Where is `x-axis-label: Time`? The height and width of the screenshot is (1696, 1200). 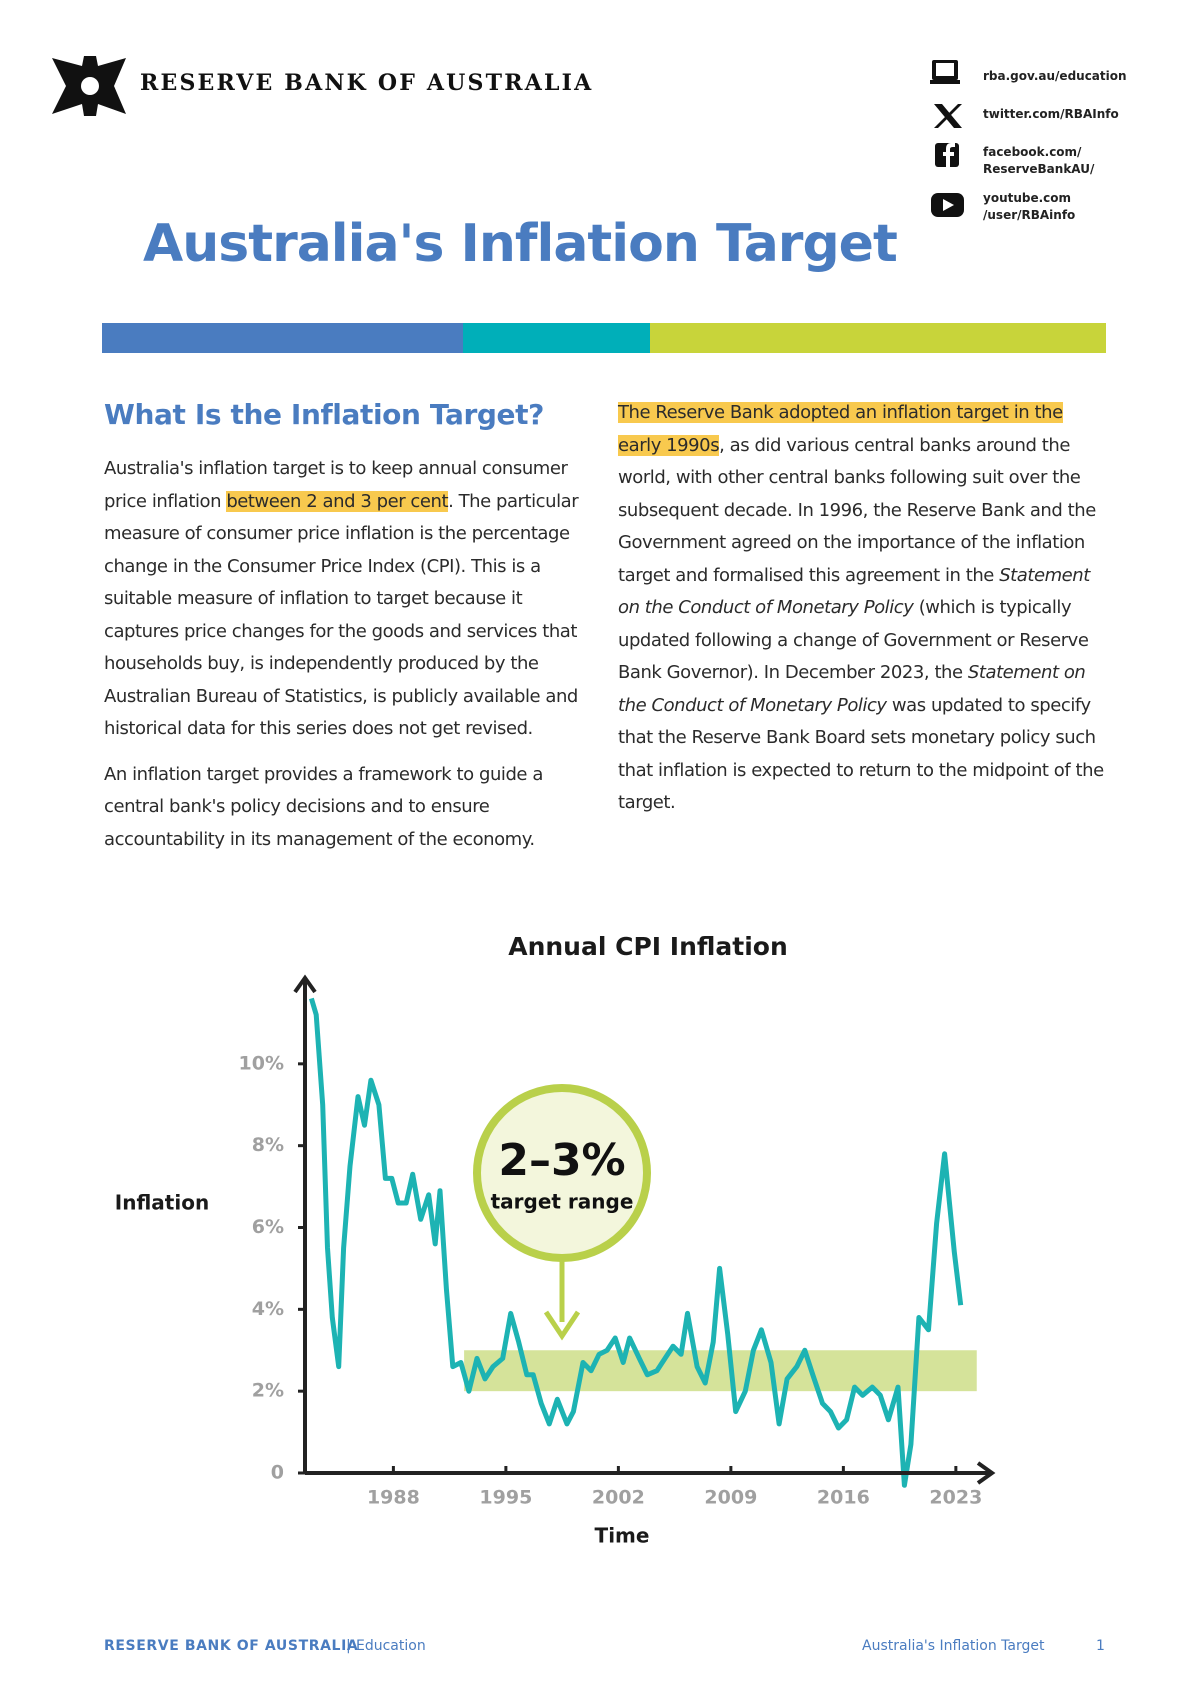 x-axis-label: Time is located at coordinates (622, 1536).